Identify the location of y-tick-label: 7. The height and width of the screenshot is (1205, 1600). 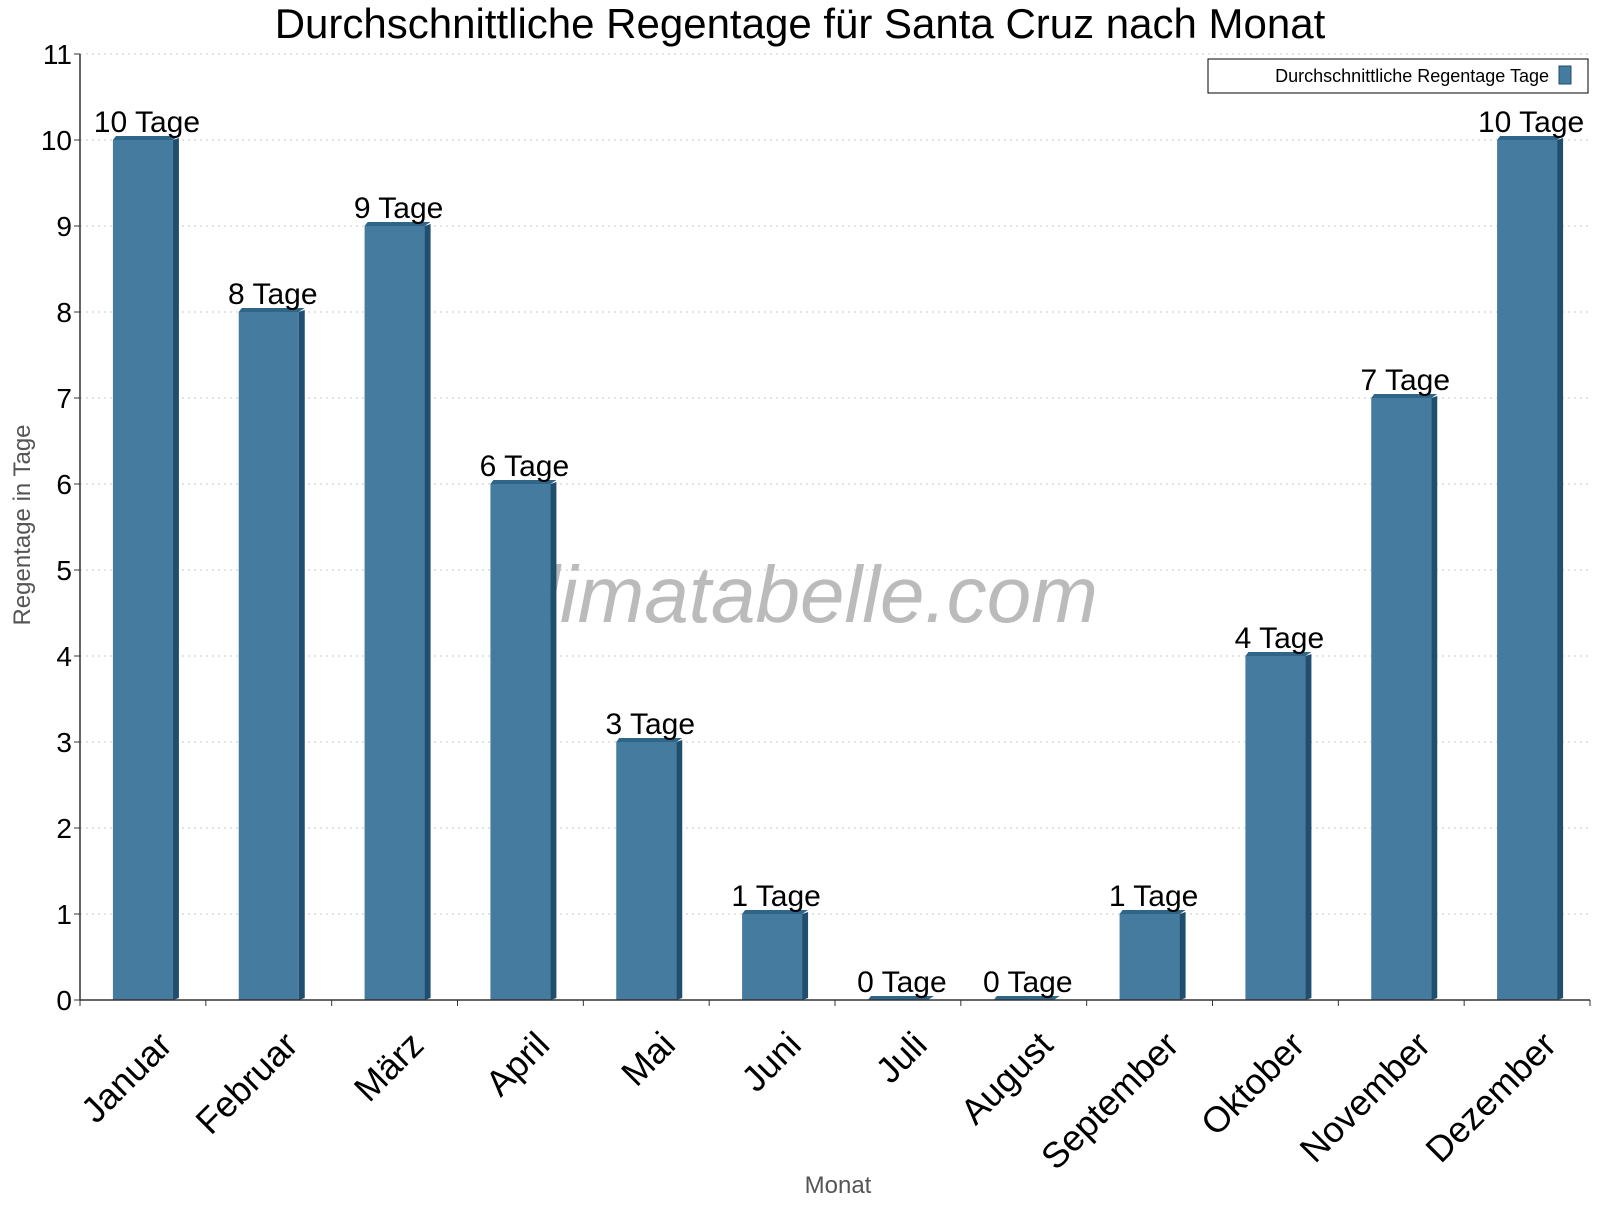
(64, 398).